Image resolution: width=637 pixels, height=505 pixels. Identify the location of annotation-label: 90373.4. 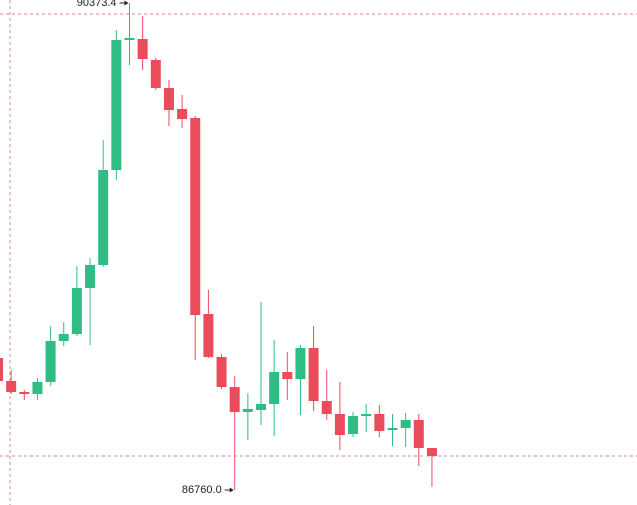
(97, 4).